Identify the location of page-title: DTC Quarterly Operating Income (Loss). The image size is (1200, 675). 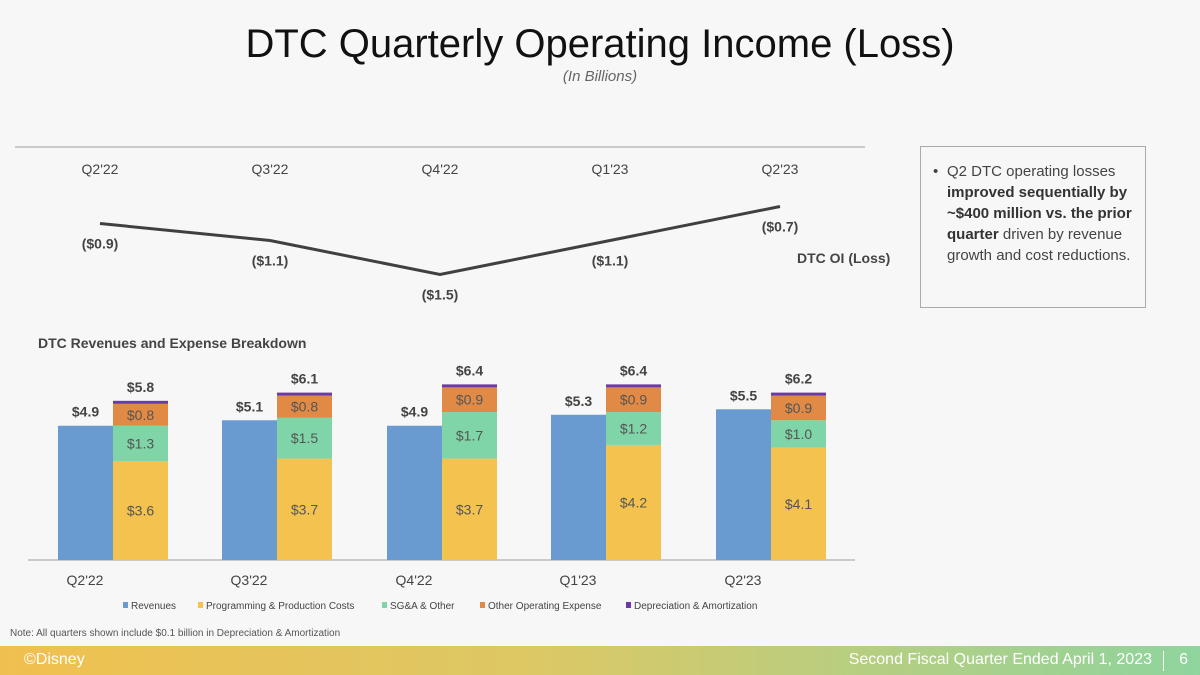
(600, 44).